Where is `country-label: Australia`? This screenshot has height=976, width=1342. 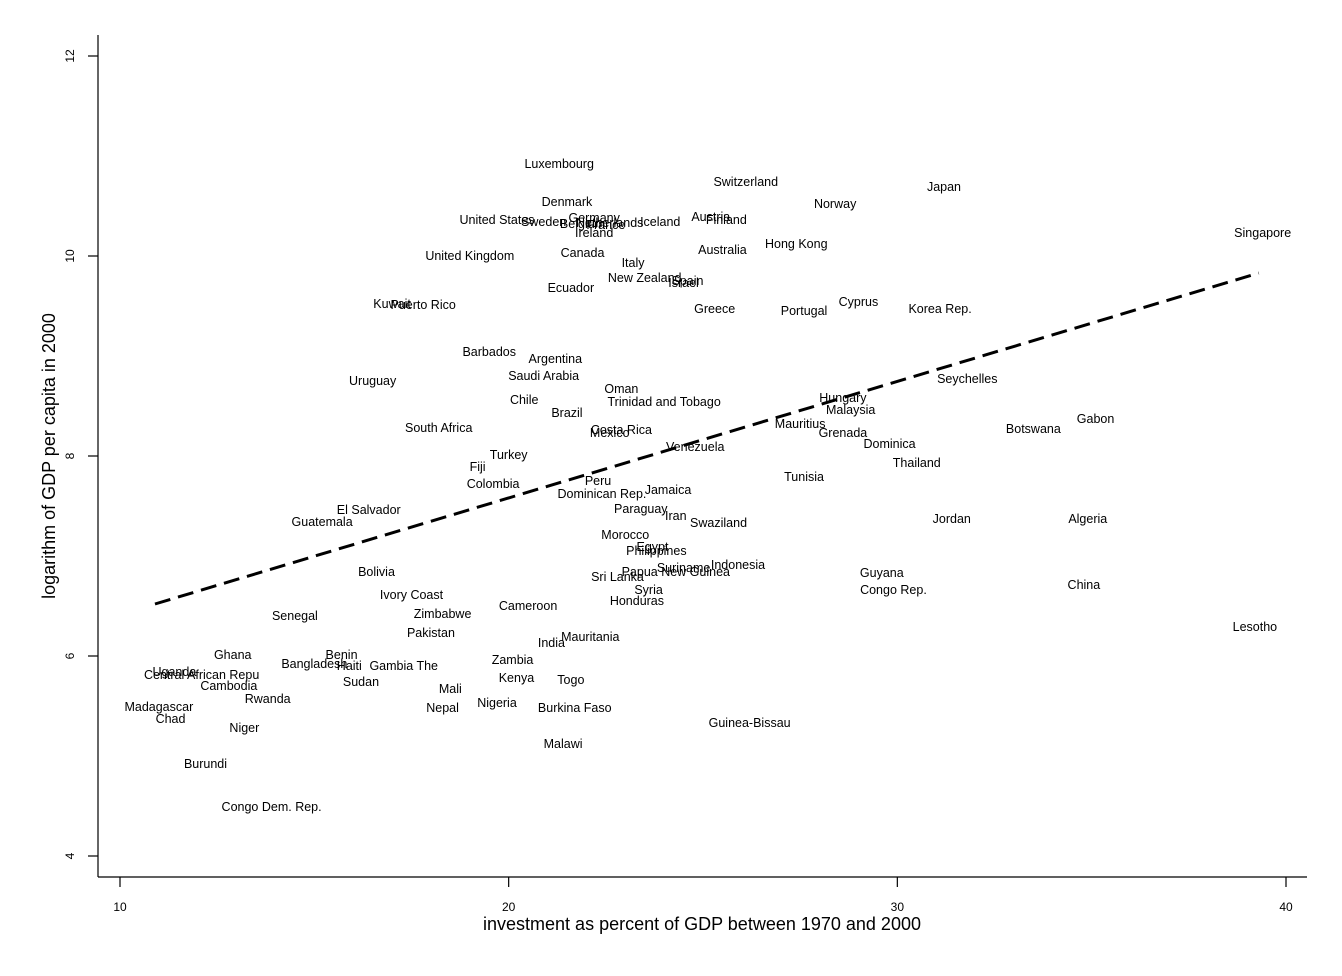 country-label: Australia is located at coordinates (722, 250).